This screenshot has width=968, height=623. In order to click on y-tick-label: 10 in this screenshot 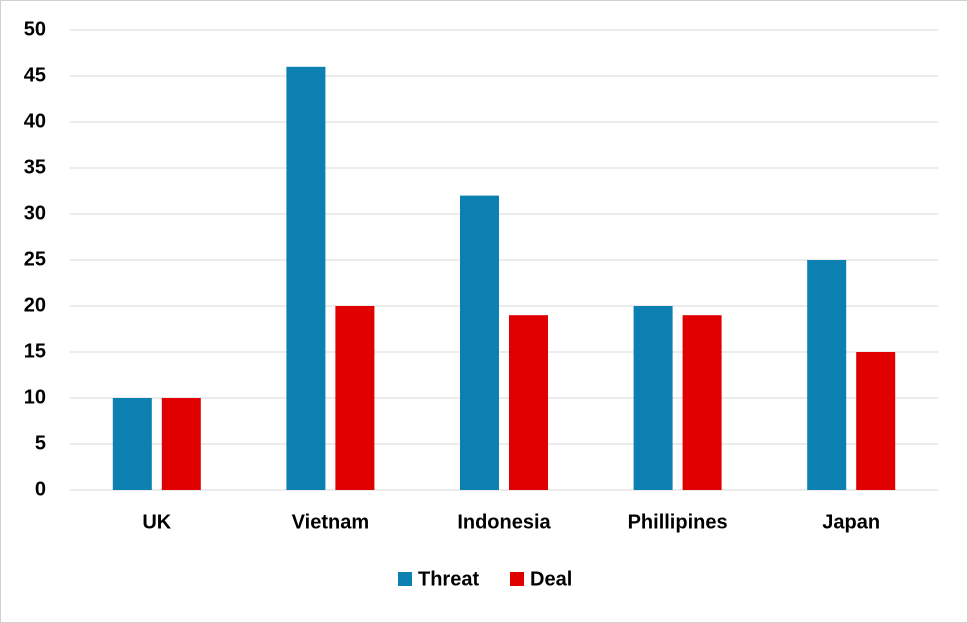, I will do `click(35, 397)`.